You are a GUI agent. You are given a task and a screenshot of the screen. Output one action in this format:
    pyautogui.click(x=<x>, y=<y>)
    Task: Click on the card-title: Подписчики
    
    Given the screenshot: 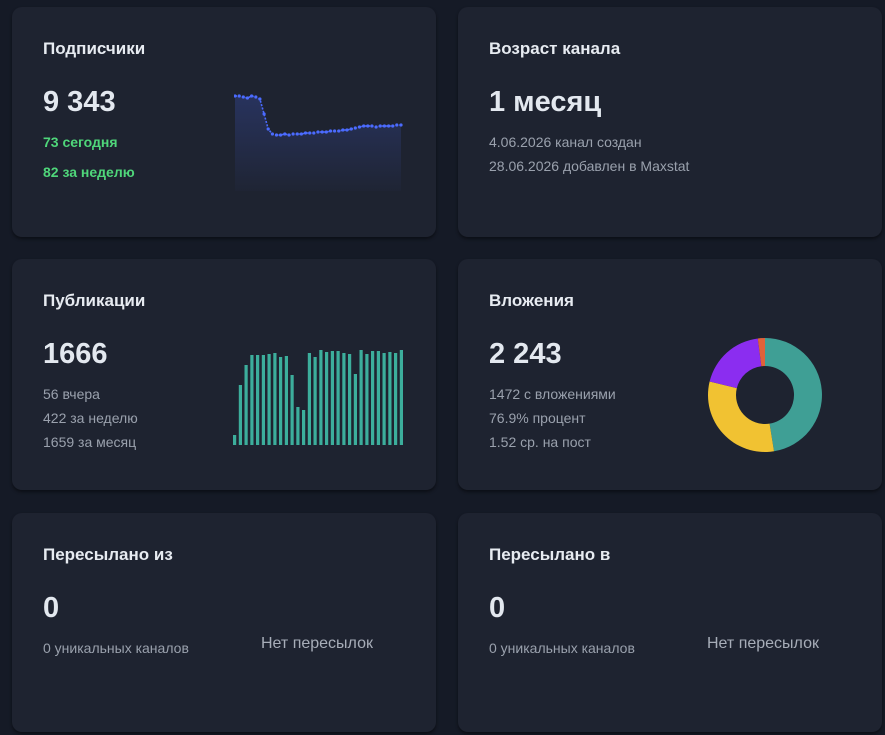 What is the action you would take?
    pyautogui.click(x=94, y=48)
    